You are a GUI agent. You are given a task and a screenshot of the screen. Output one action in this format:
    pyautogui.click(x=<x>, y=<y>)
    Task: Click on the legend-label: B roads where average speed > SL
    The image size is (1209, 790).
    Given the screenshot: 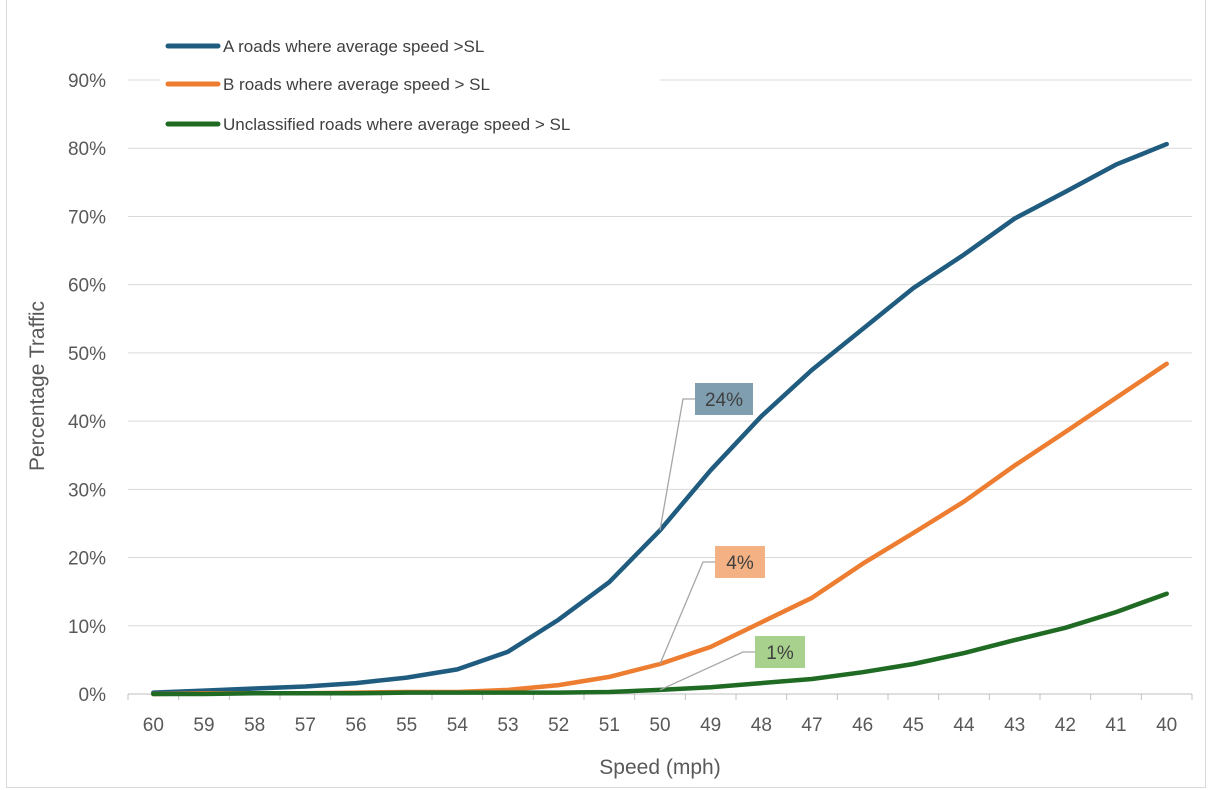 What is the action you would take?
    pyautogui.click(x=356, y=84)
    